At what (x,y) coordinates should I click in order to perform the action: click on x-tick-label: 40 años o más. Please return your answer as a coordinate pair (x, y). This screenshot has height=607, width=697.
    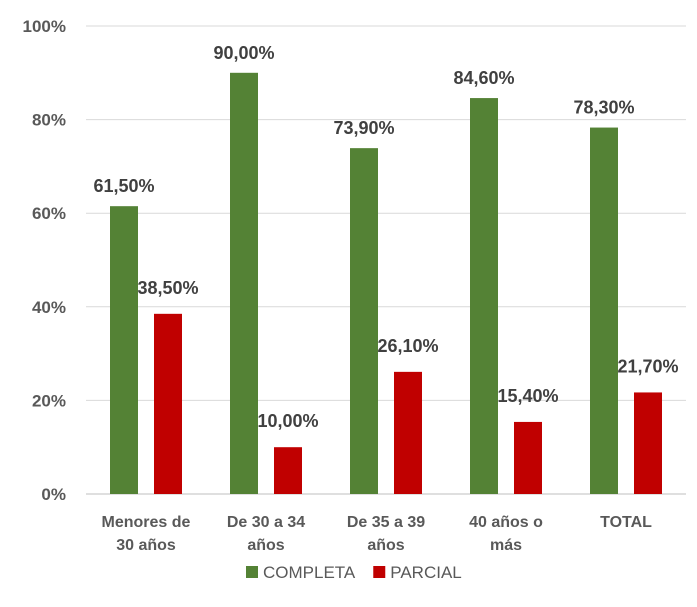
    Looking at the image, I should click on (506, 534).